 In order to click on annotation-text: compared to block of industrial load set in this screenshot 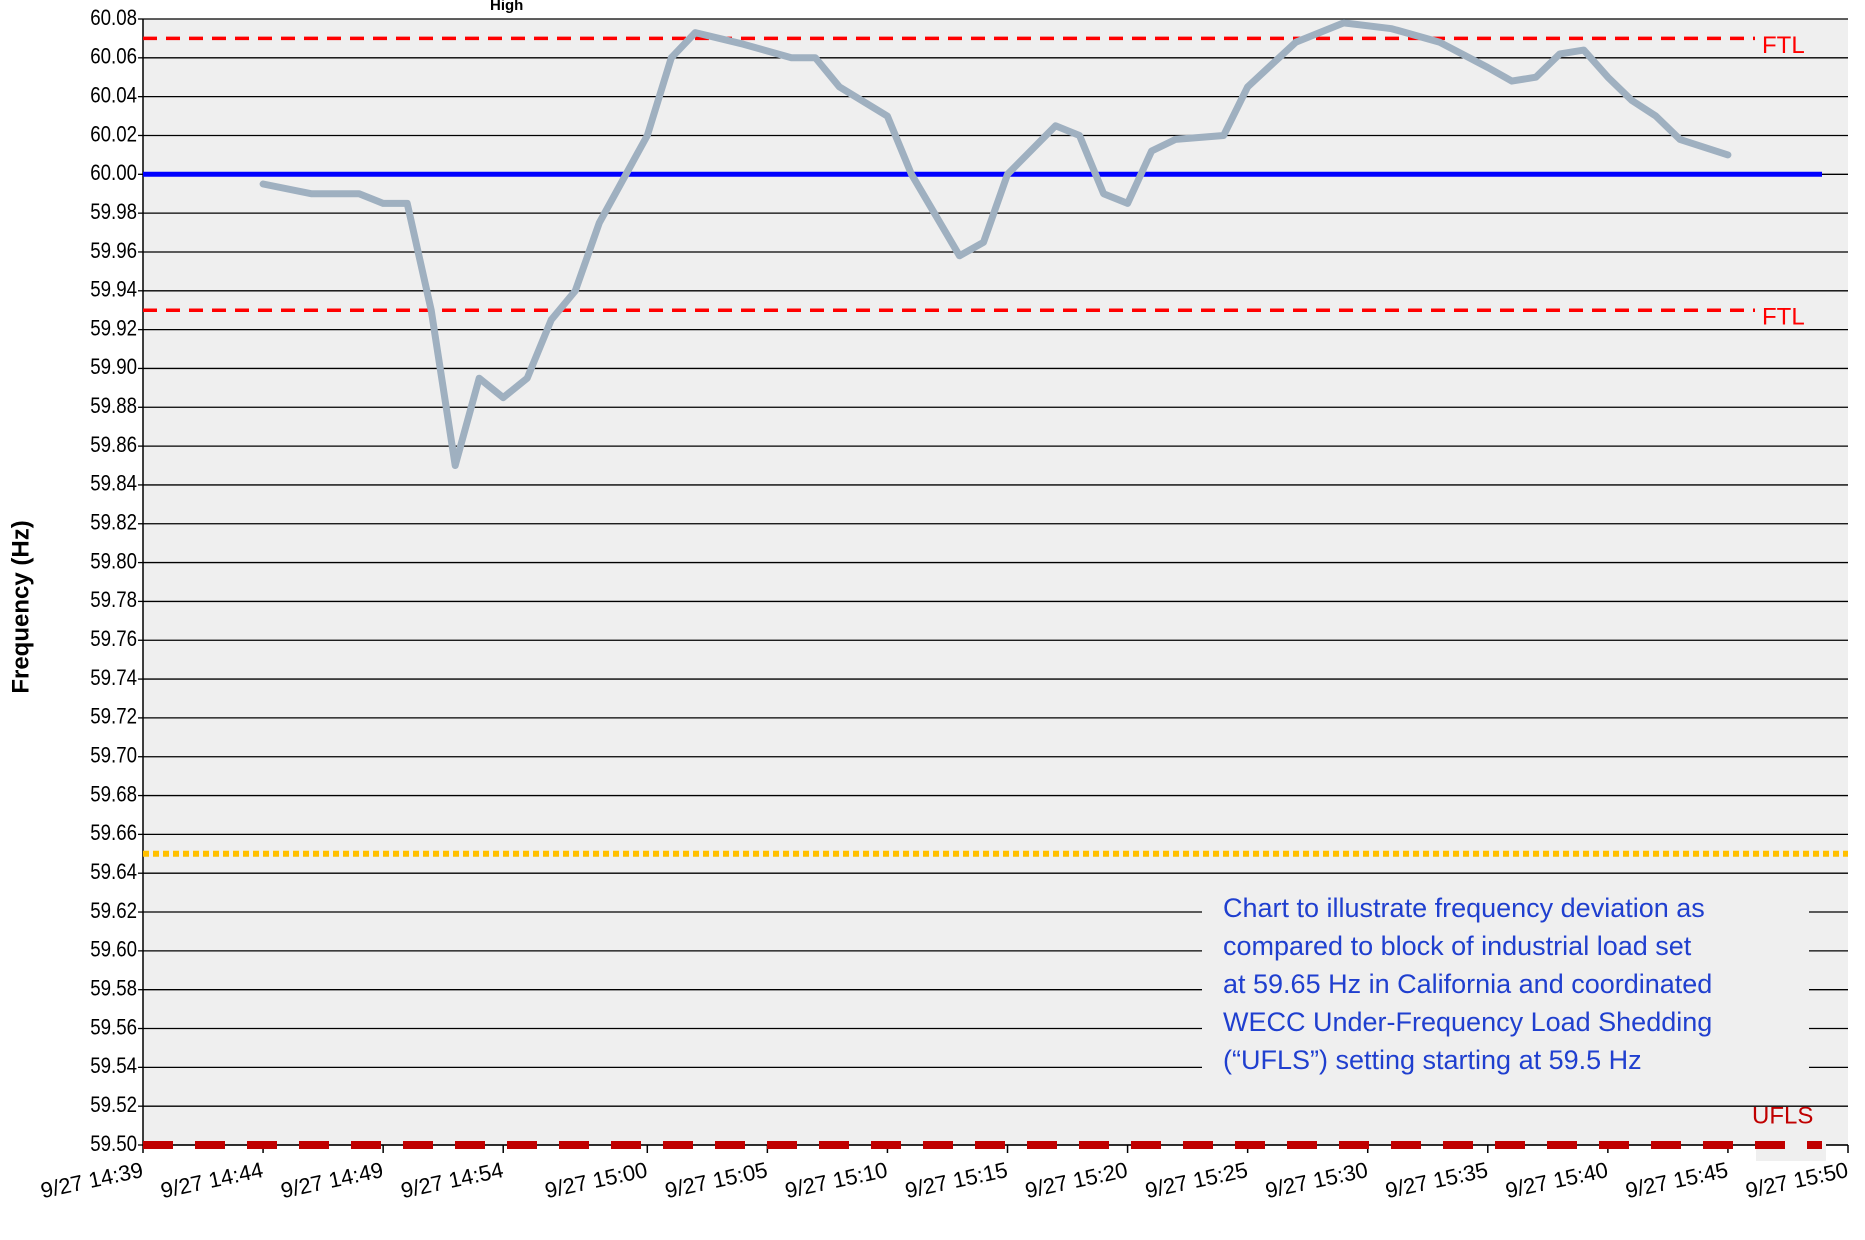, I will do `click(1457, 946)`.